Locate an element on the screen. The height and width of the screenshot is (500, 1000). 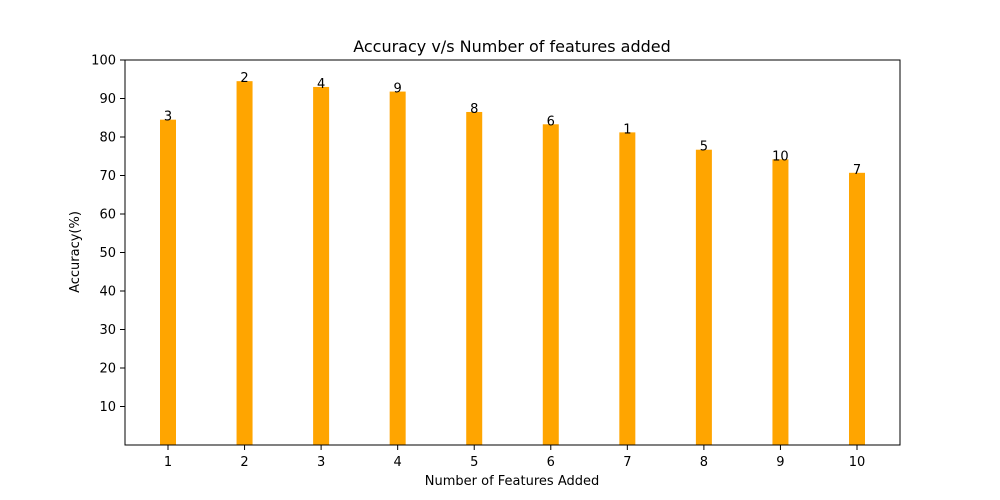
y-tick-label: 80 is located at coordinates (107, 138).